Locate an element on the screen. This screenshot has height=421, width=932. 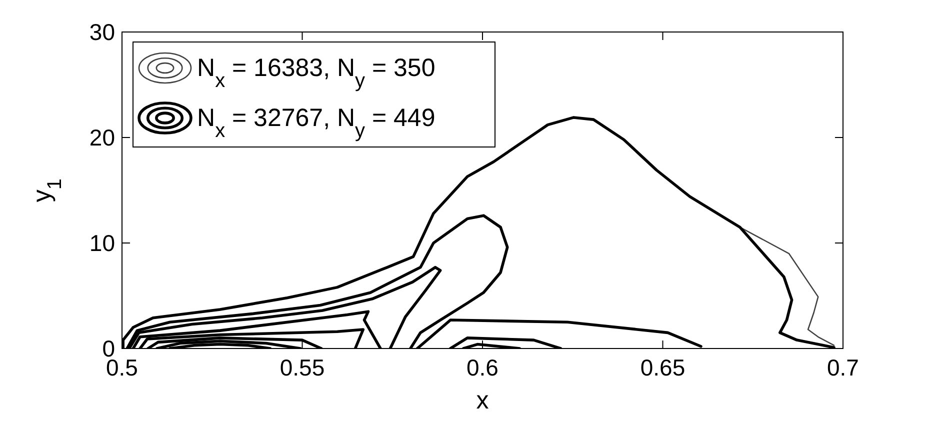
x-tick-label: 0.7 is located at coordinates (843, 367).